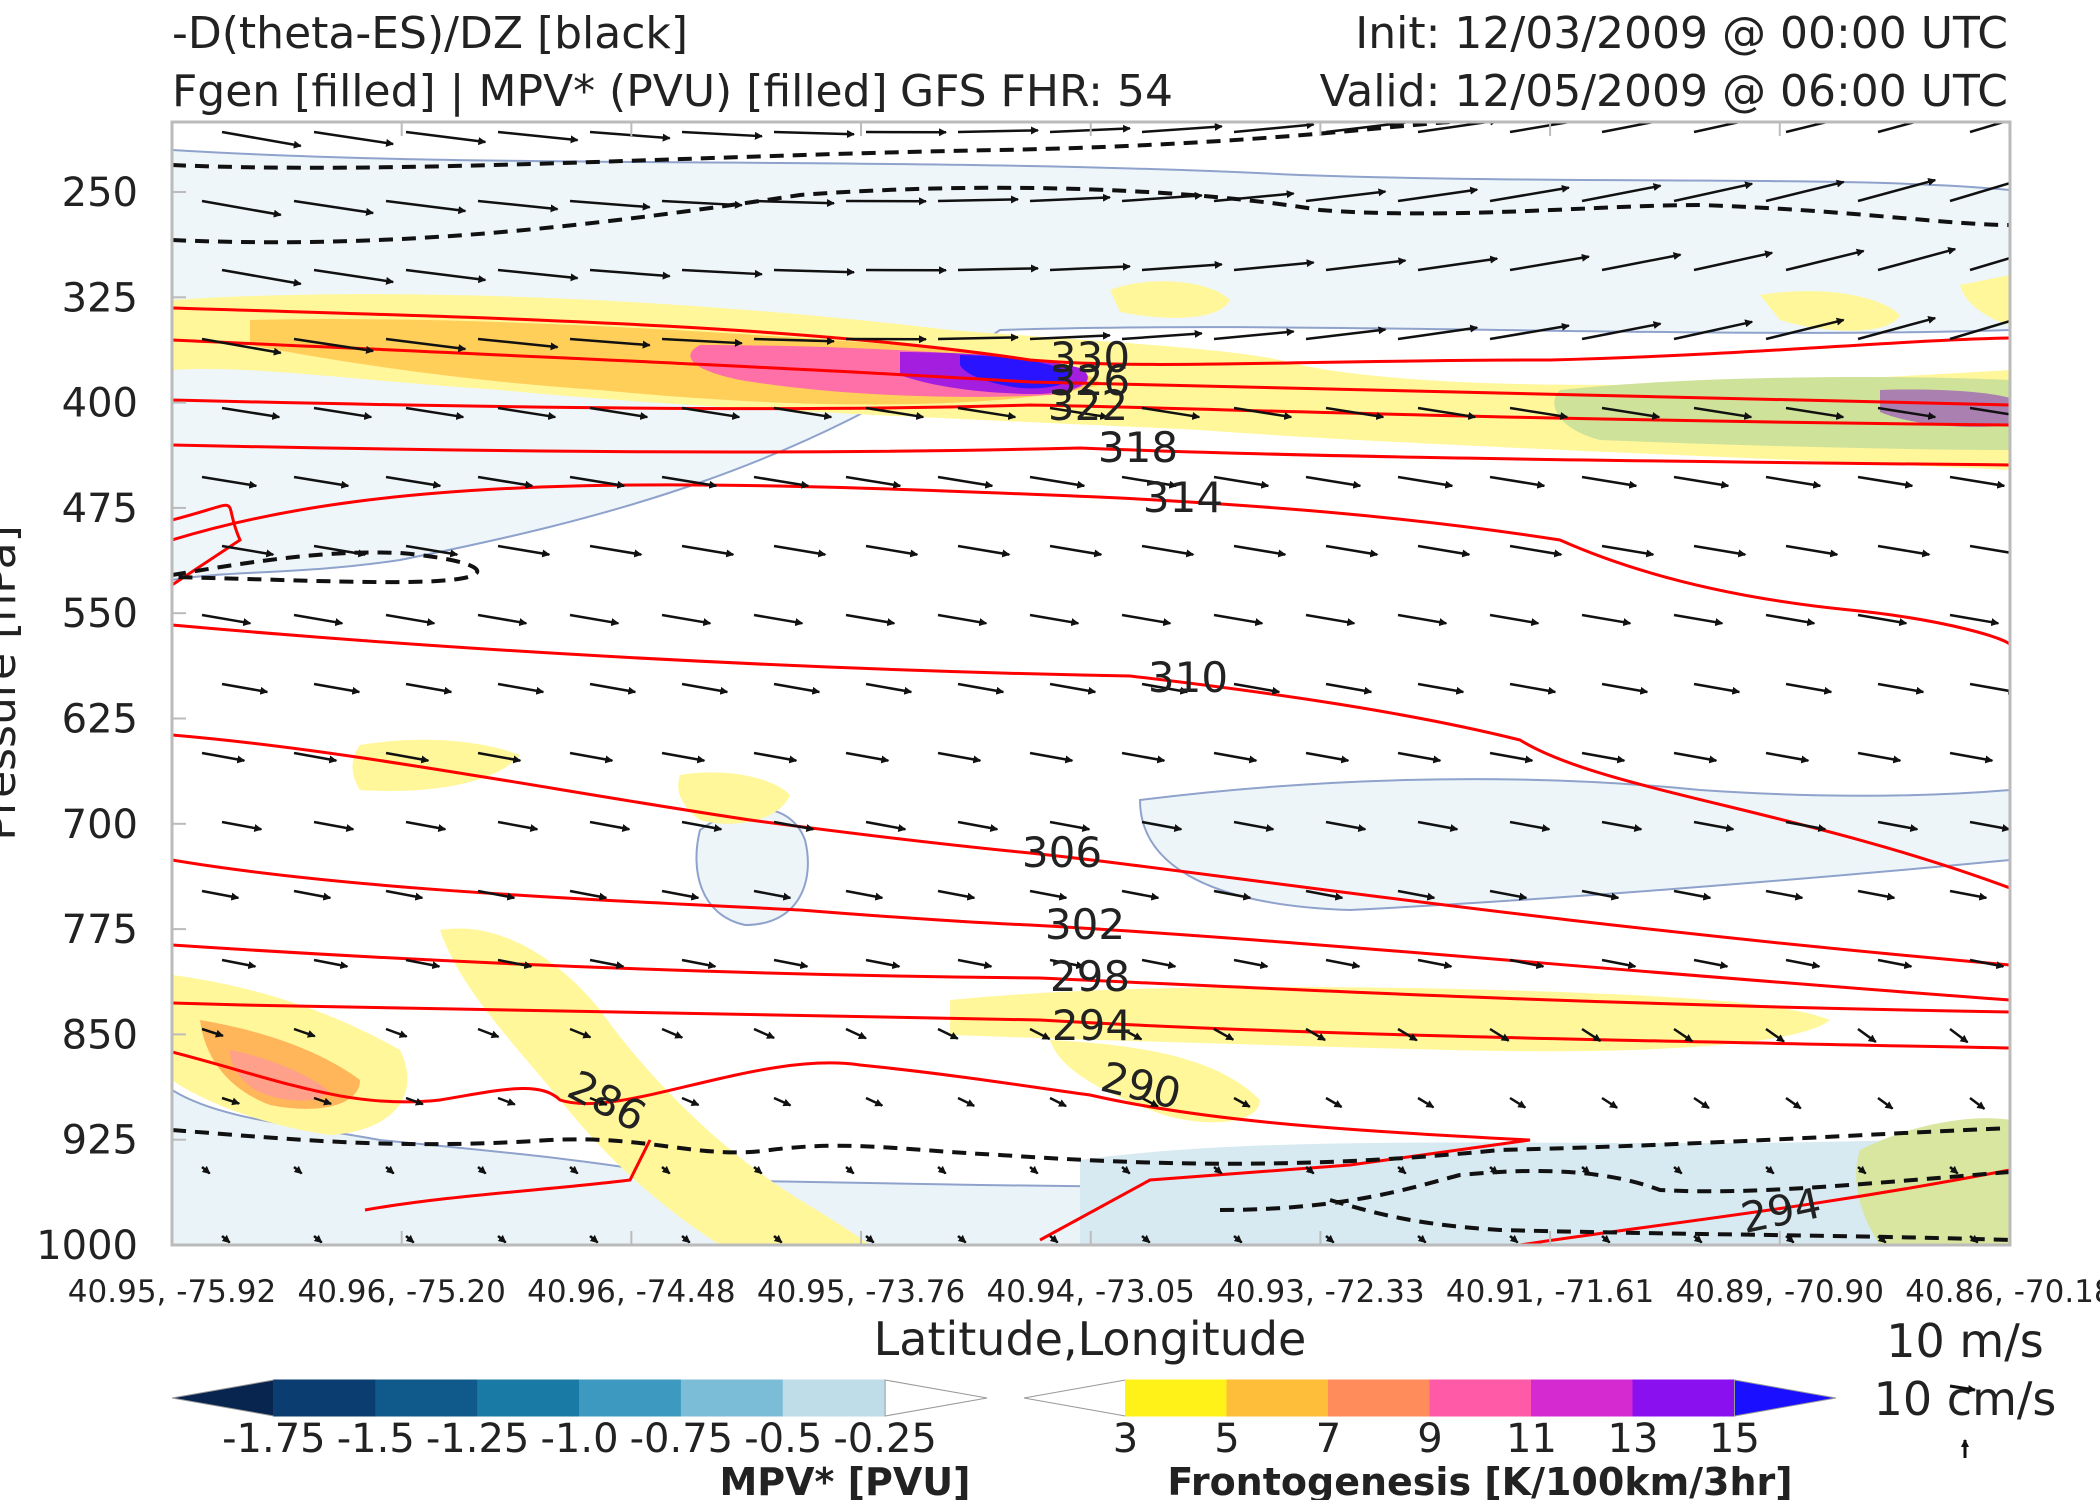  Describe the element at coordinates (100, 720) in the screenshot. I see `y-tick-label: 625` at that location.